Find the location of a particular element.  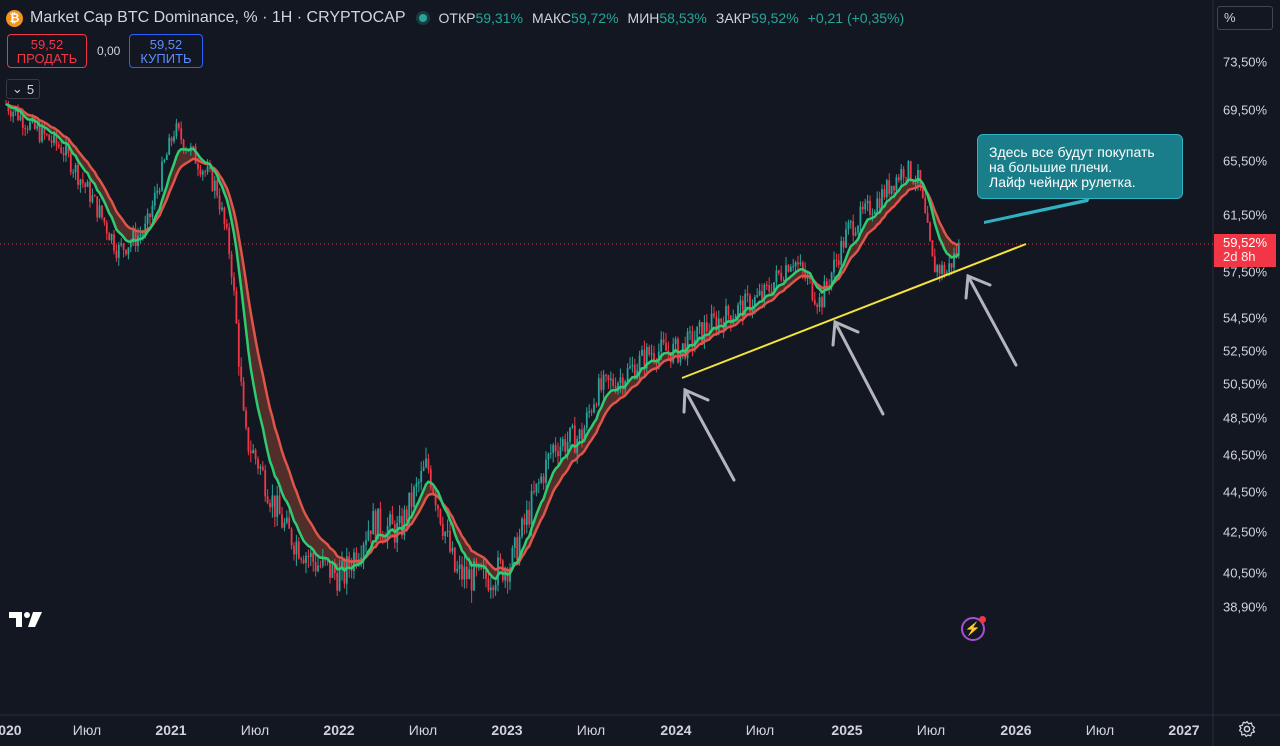

trend-line is located at coordinates (854, 311).